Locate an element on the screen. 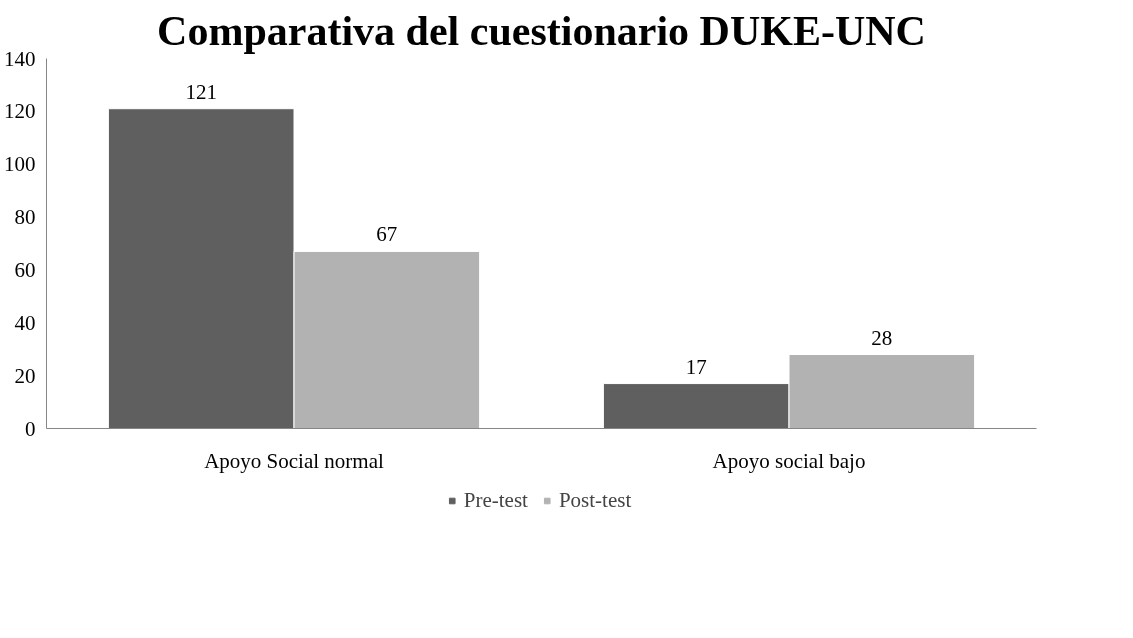 Image resolution: width=1133 pixels, height=638 pixels. y-tick-label: 80 is located at coordinates (25, 217).